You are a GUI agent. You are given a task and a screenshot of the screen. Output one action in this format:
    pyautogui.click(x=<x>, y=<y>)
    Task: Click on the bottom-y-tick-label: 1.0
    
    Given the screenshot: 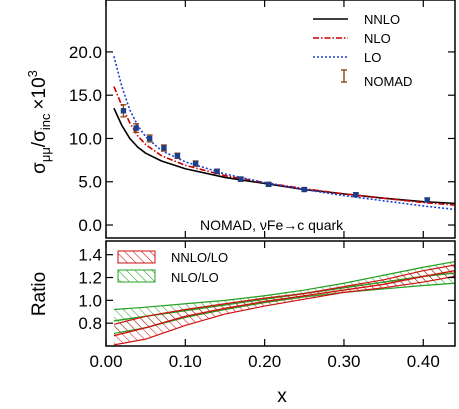 What is the action you would take?
    pyautogui.click(x=90, y=300)
    